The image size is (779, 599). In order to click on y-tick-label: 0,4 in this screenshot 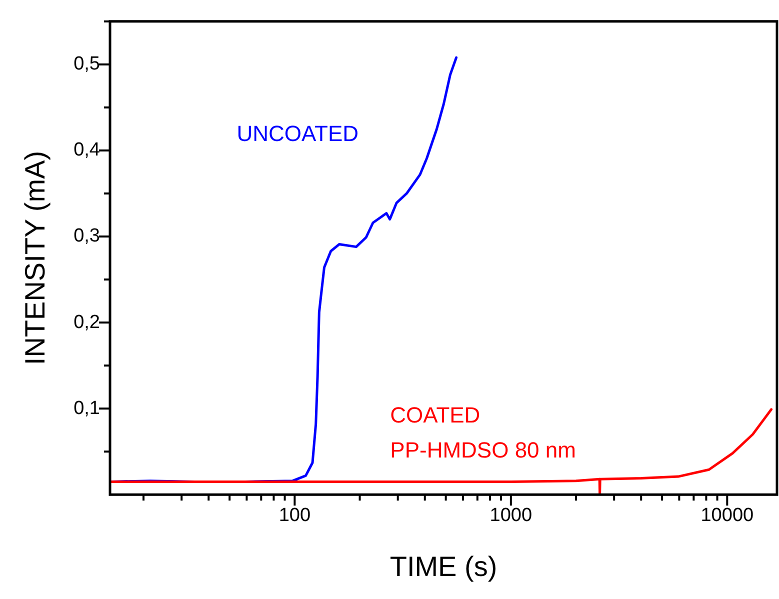, I will do `click(87, 150)`.